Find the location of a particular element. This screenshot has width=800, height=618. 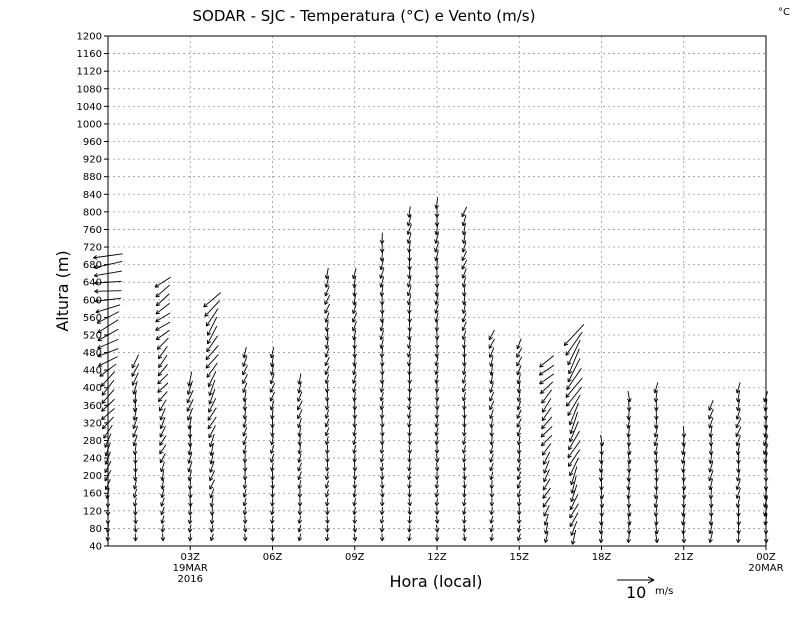

y-tick-label: 840 is located at coordinates (92, 195).